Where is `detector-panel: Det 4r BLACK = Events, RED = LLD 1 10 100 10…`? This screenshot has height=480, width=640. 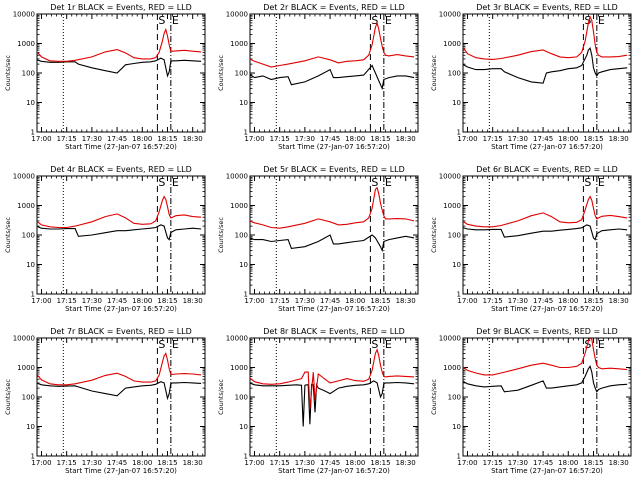 detector-panel: Det 4r BLACK = Events, RED = LLD 1 10 100 10… is located at coordinates (105, 239).